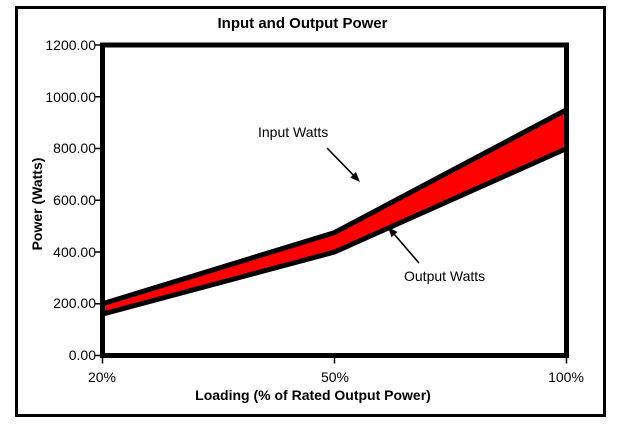  I want to click on y-tick-label: 1200.00, so click(70, 45).